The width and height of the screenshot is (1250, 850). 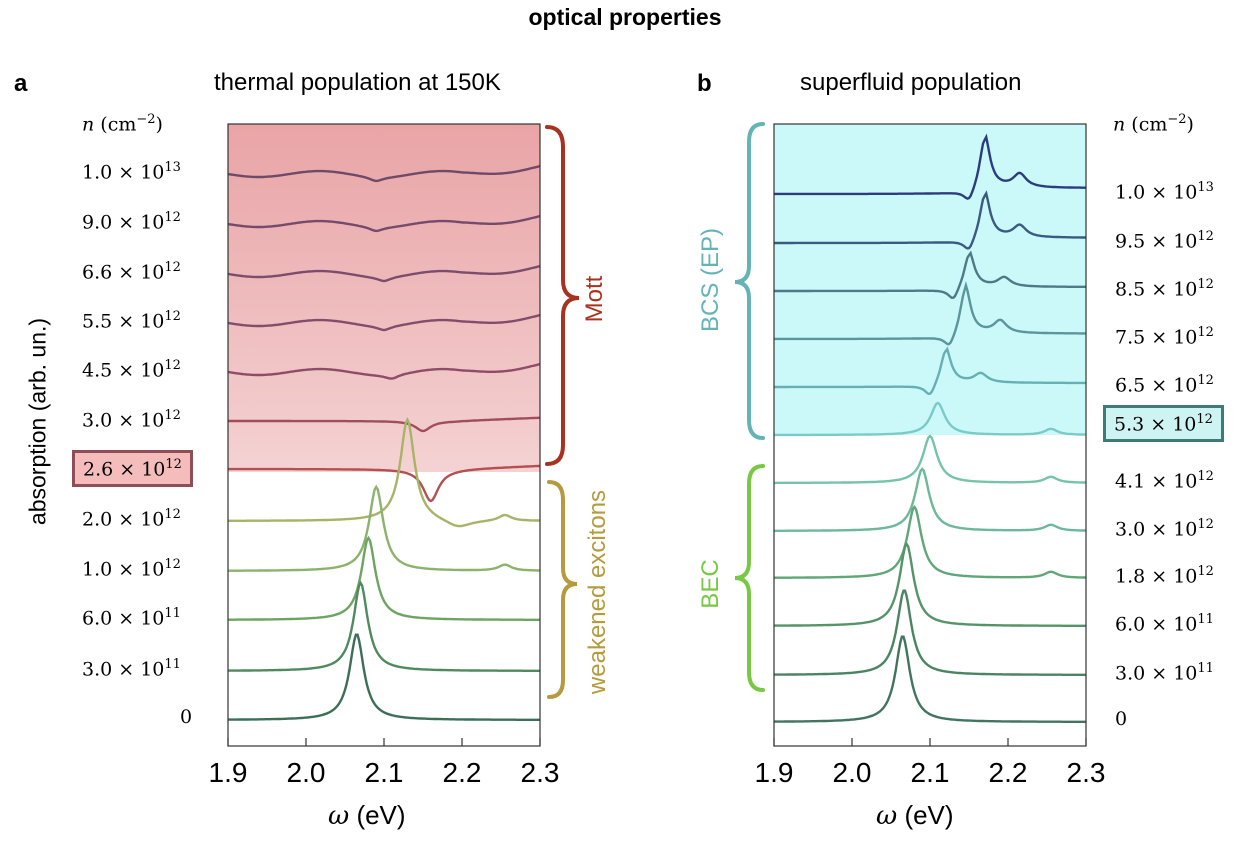 I want to click on x-tick-label-b-0: 1.9, so click(x=774, y=772).